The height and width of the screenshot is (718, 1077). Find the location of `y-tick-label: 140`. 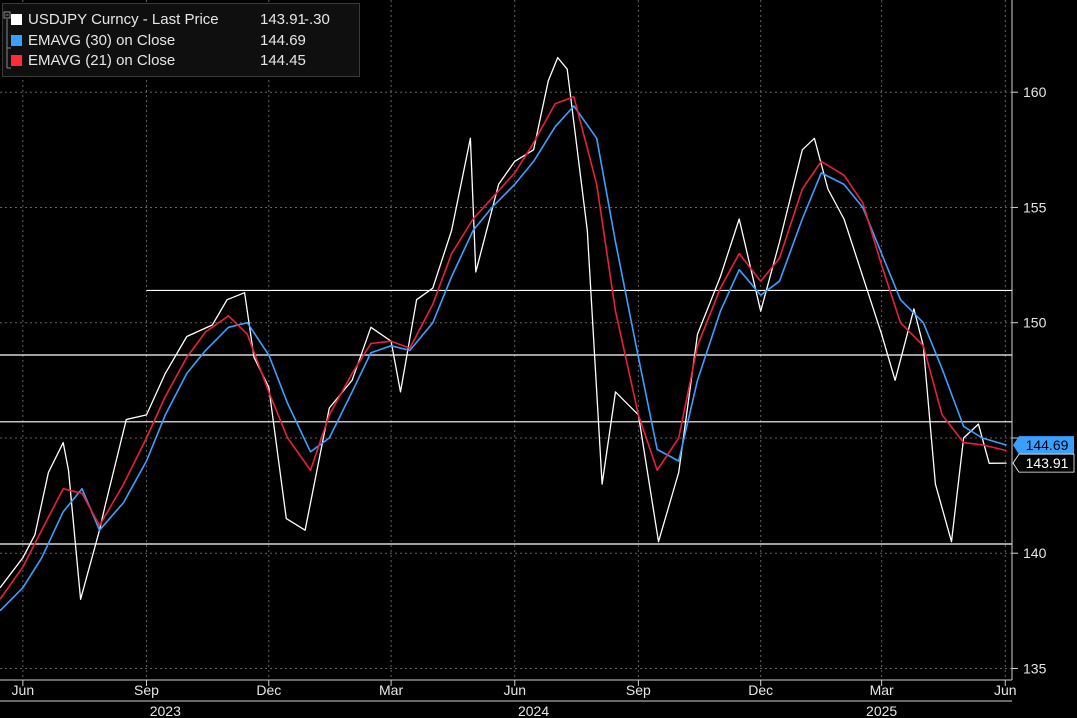

y-tick-label: 140 is located at coordinates (1035, 553).